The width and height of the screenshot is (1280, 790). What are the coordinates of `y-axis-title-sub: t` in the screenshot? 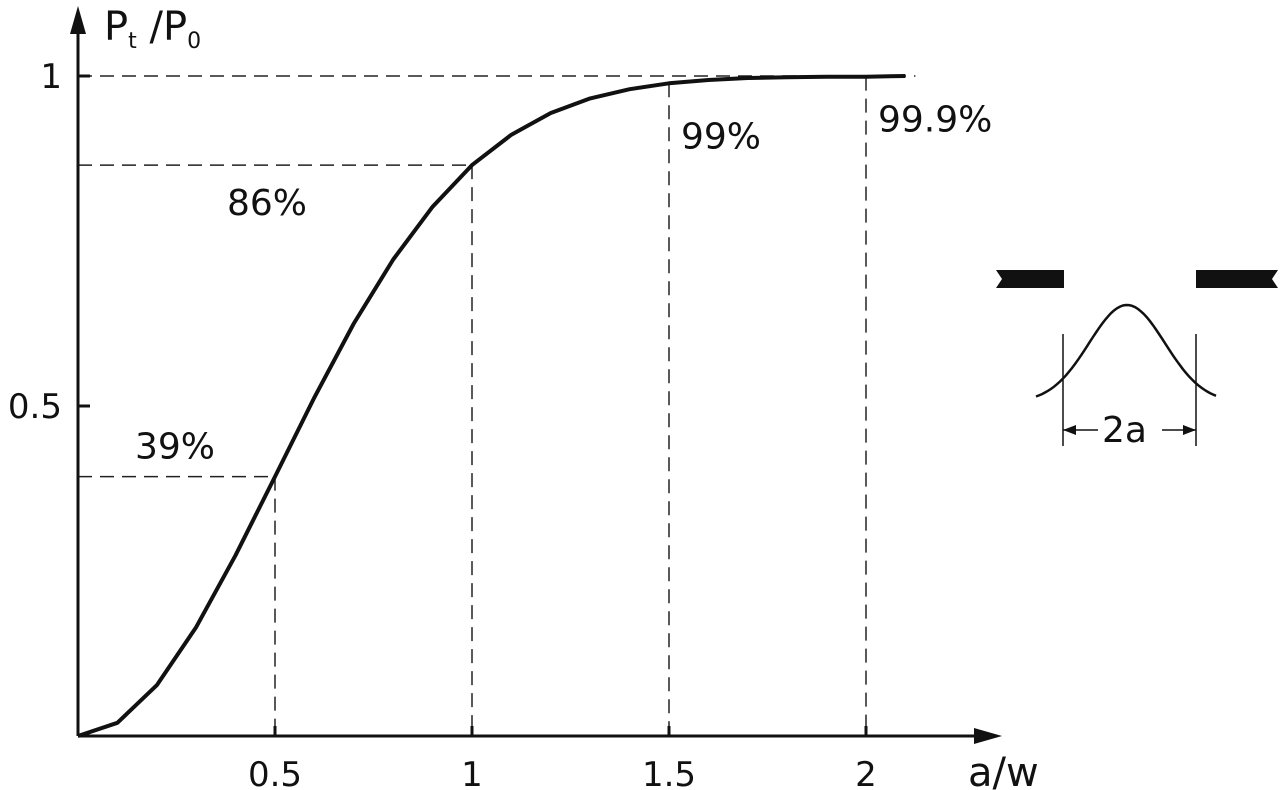 It's located at (132, 41).